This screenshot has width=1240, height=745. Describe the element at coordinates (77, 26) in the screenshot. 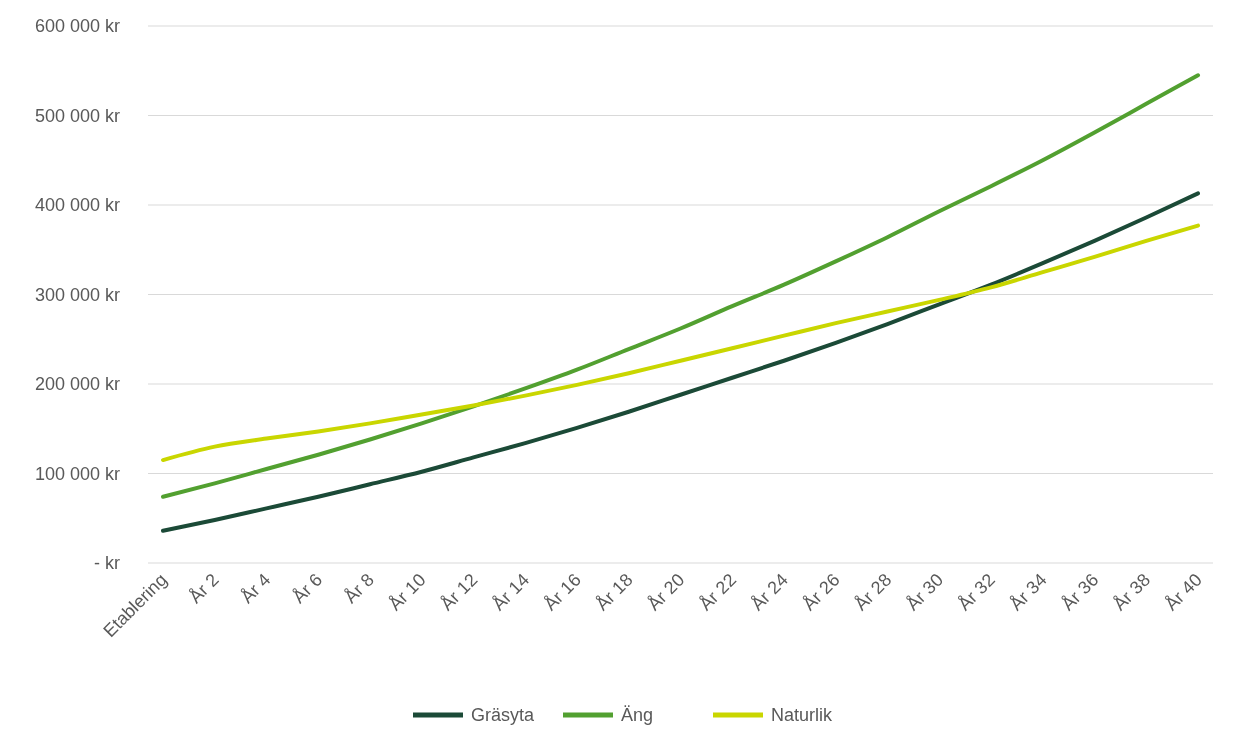

I see `y-tick-label: 600 000 kr` at that location.